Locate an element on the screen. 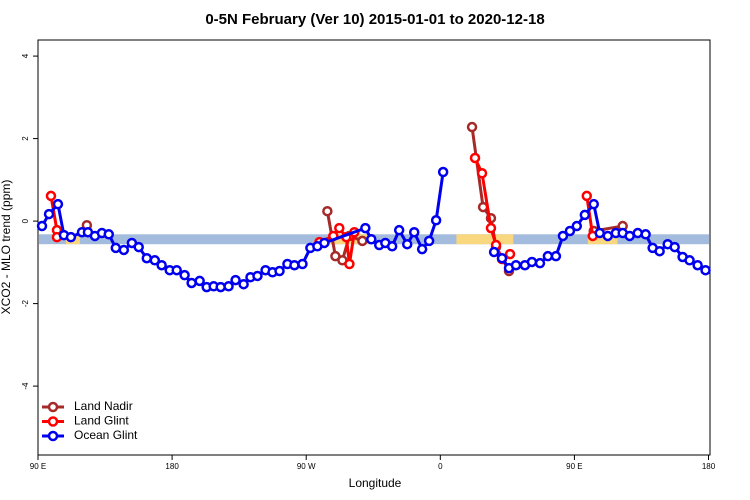 The height and width of the screenshot is (500, 750). y-axis-label: XCO2 - MLO trend (ppm) is located at coordinates (6, 247).